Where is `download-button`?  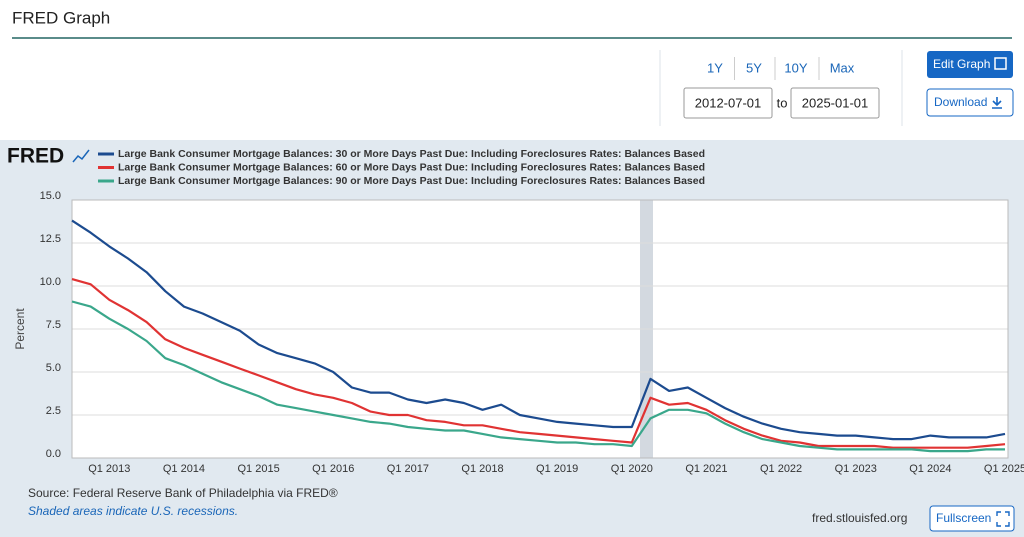 download-button is located at coordinates (970, 102).